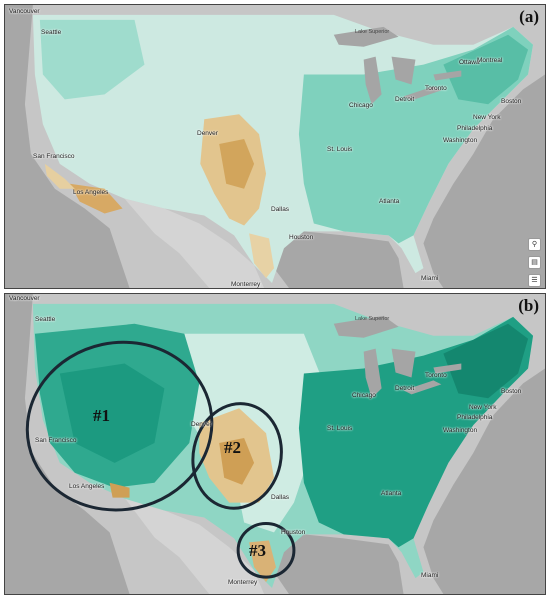 This screenshot has width=550, height=599. What do you see at coordinates (92, 59) in the screenshot?
I see `teal-northwest-region` at bounding box center [92, 59].